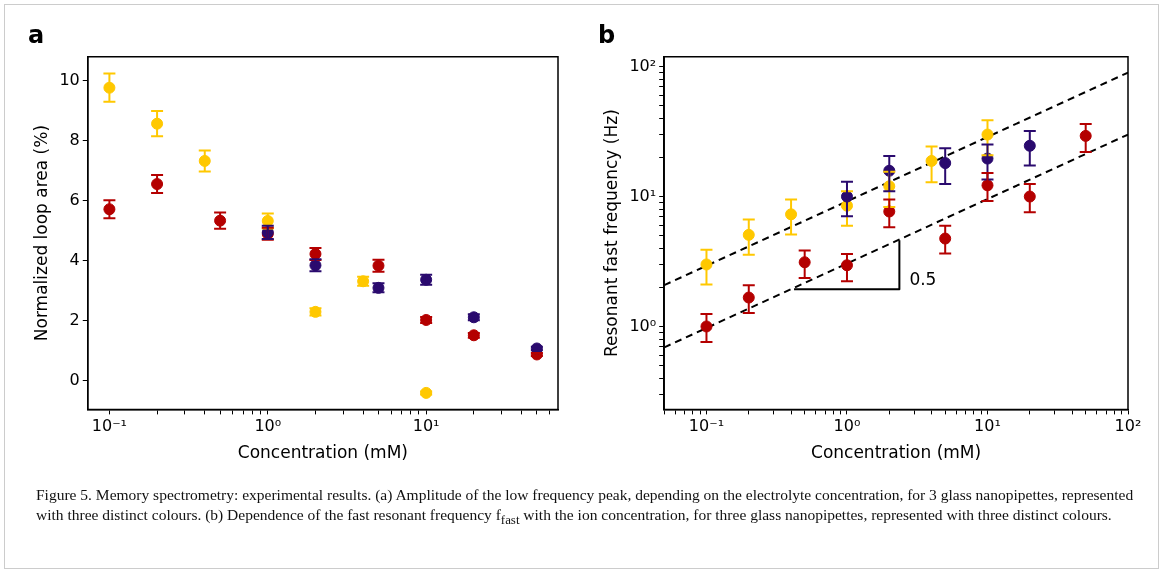 The image size is (1165, 575). What do you see at coordinates (1128, 426) in the screenshot?
I see `x-tick-label: 10²` at bounding box center [1128, 426].